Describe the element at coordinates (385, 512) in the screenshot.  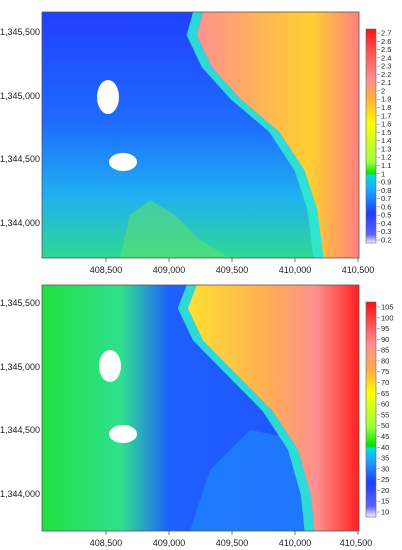
I see `colorbar-tick-label: 10` at that location.